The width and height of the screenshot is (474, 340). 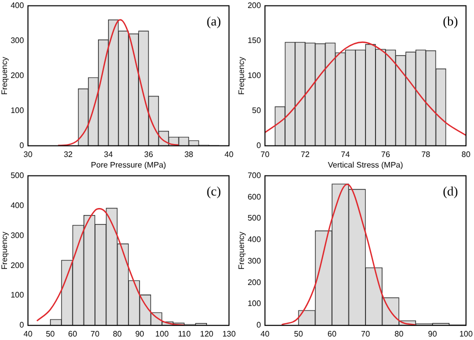 What do you see at coordinates (185, 333) in the screenshot?
I see `x-tick-label: 110` at bounding box center [185, 333].